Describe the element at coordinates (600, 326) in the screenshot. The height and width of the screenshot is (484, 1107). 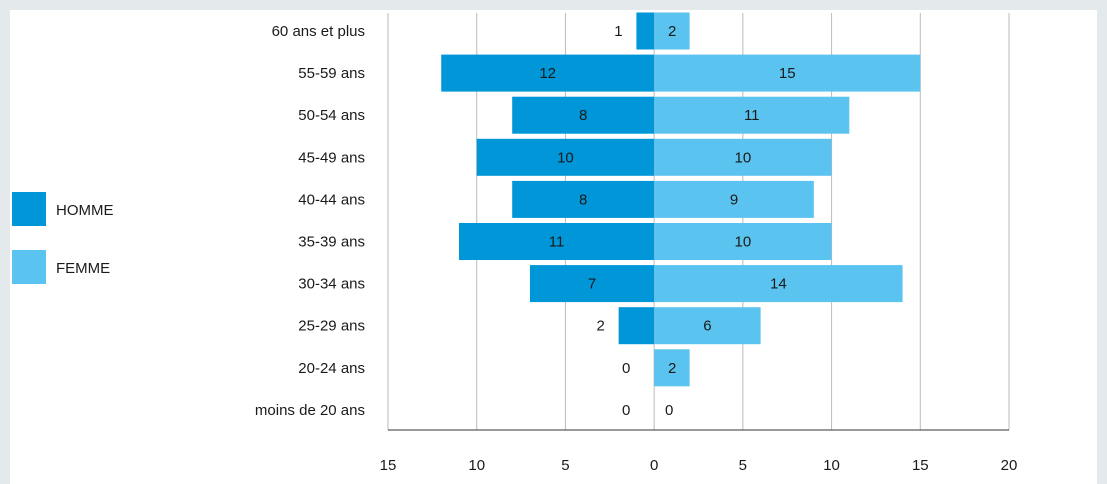
I see `data-label-homme-7: 2` at that location.